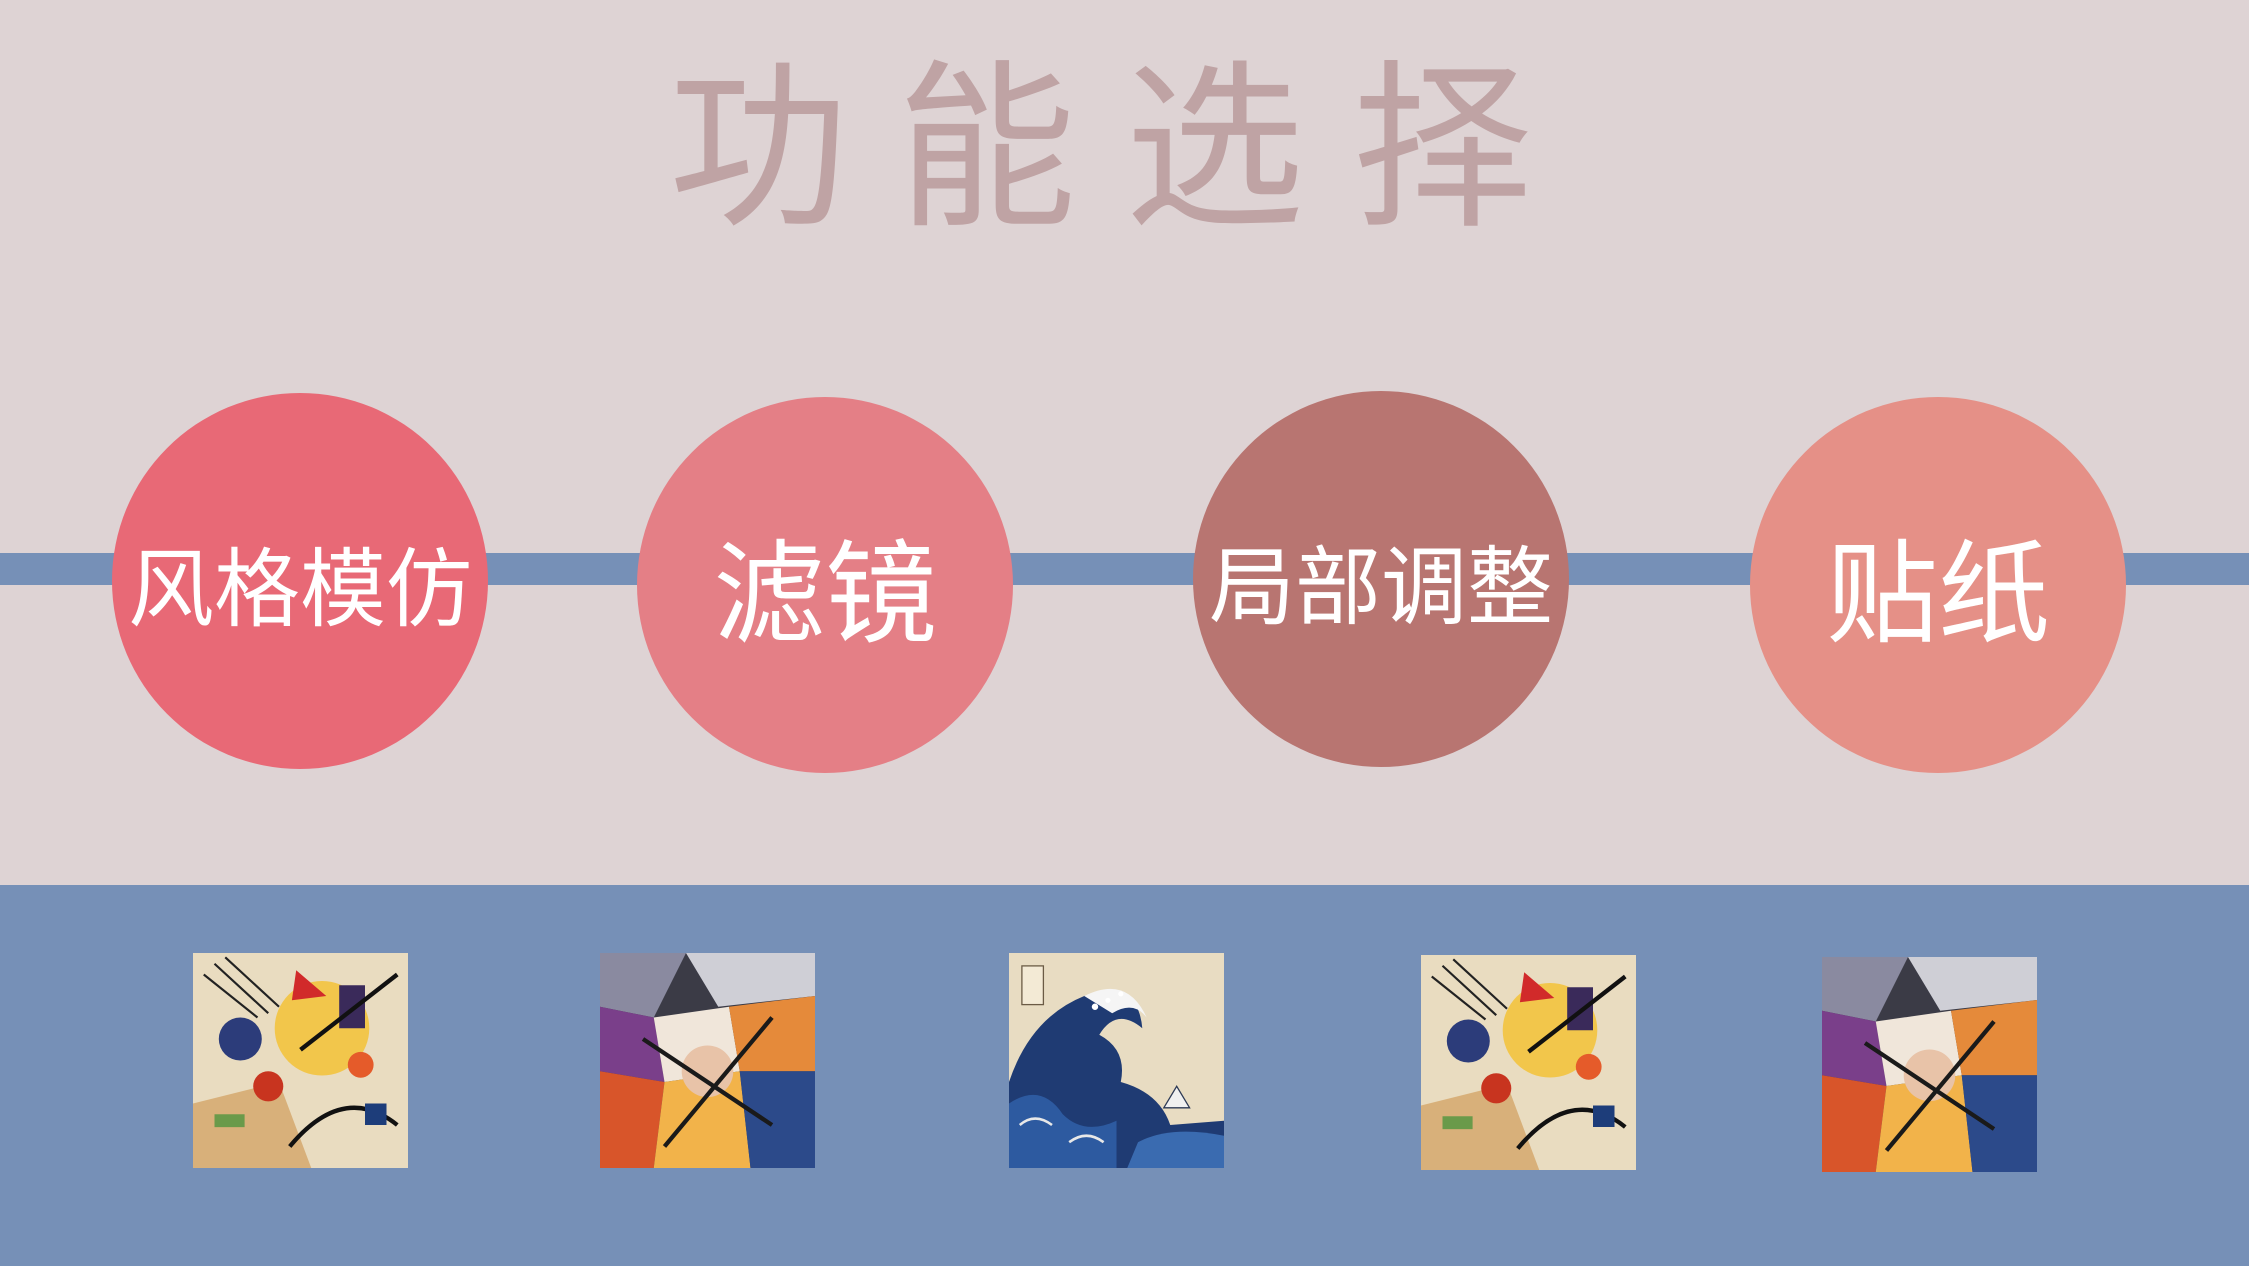 This screenshot has width=2249, height=1266. What do you see at coordinates (825, 595) in the screenshot?
I see `function-label: 滤镜` at bounding box center [825, 595].